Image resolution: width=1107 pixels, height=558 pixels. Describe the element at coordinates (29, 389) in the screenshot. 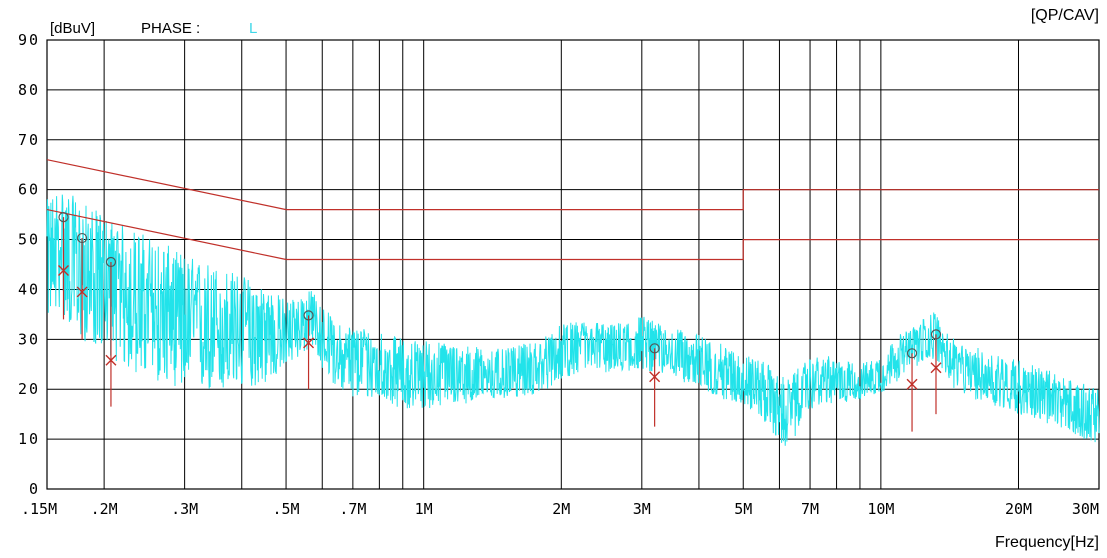

I see `y-tick-label: 20` at that location.